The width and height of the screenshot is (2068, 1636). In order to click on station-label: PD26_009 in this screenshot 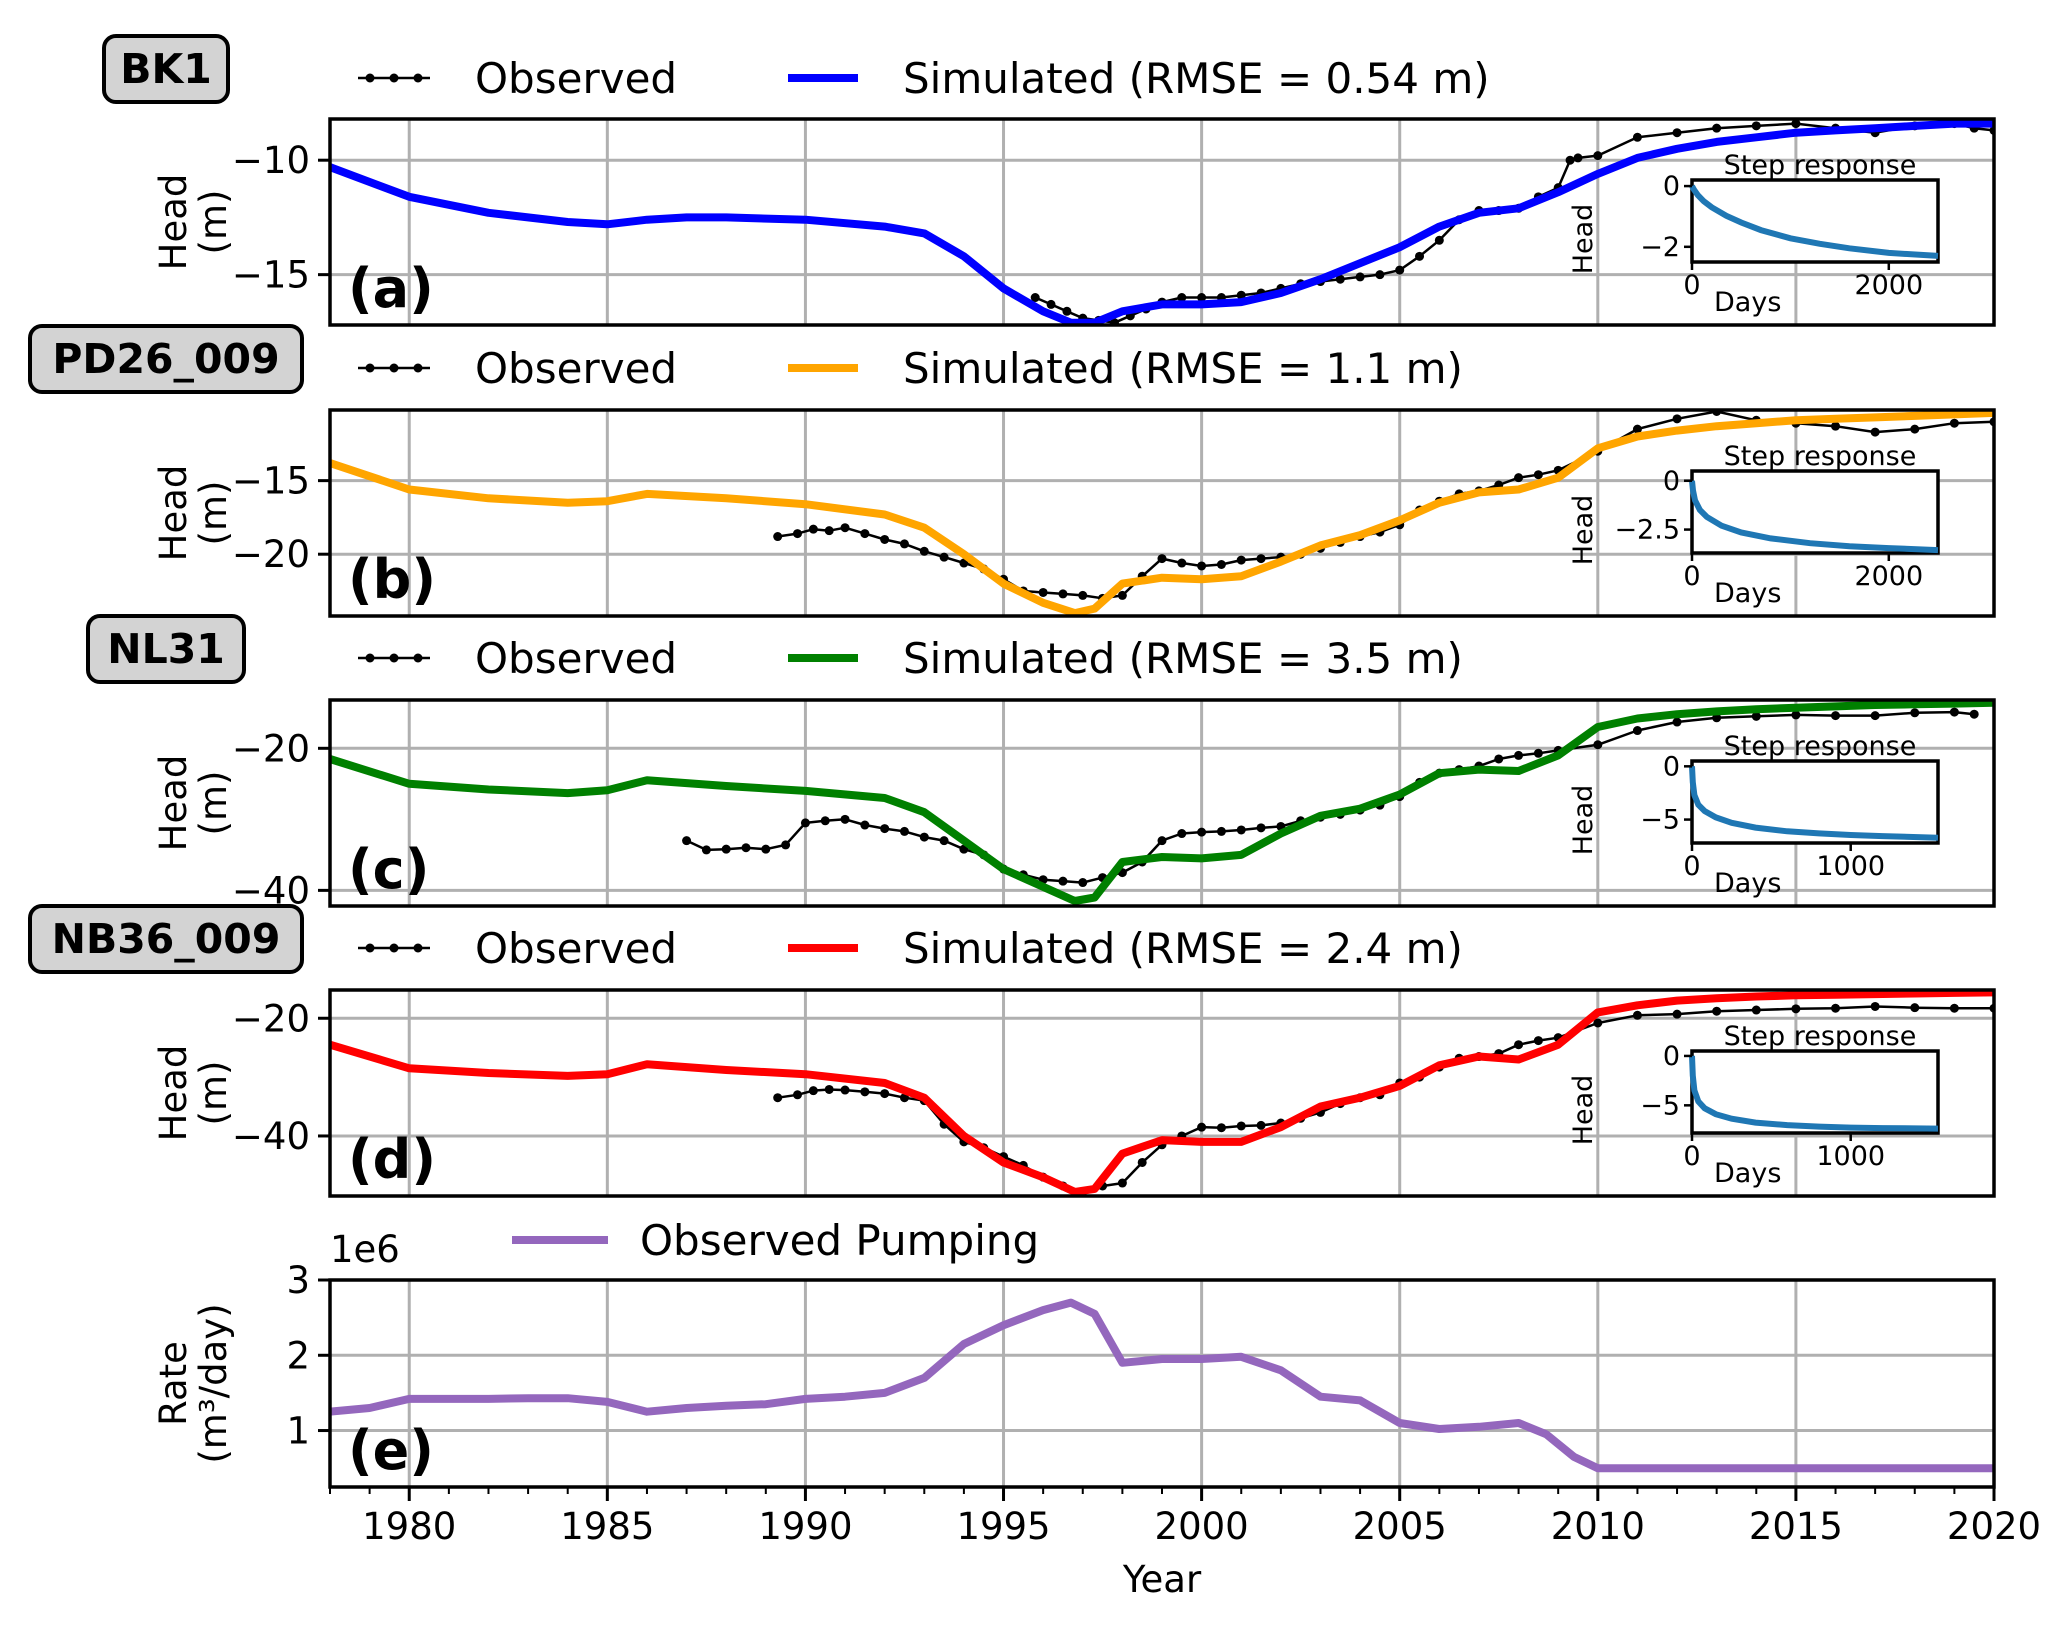, I will do `click(165, 359)`.